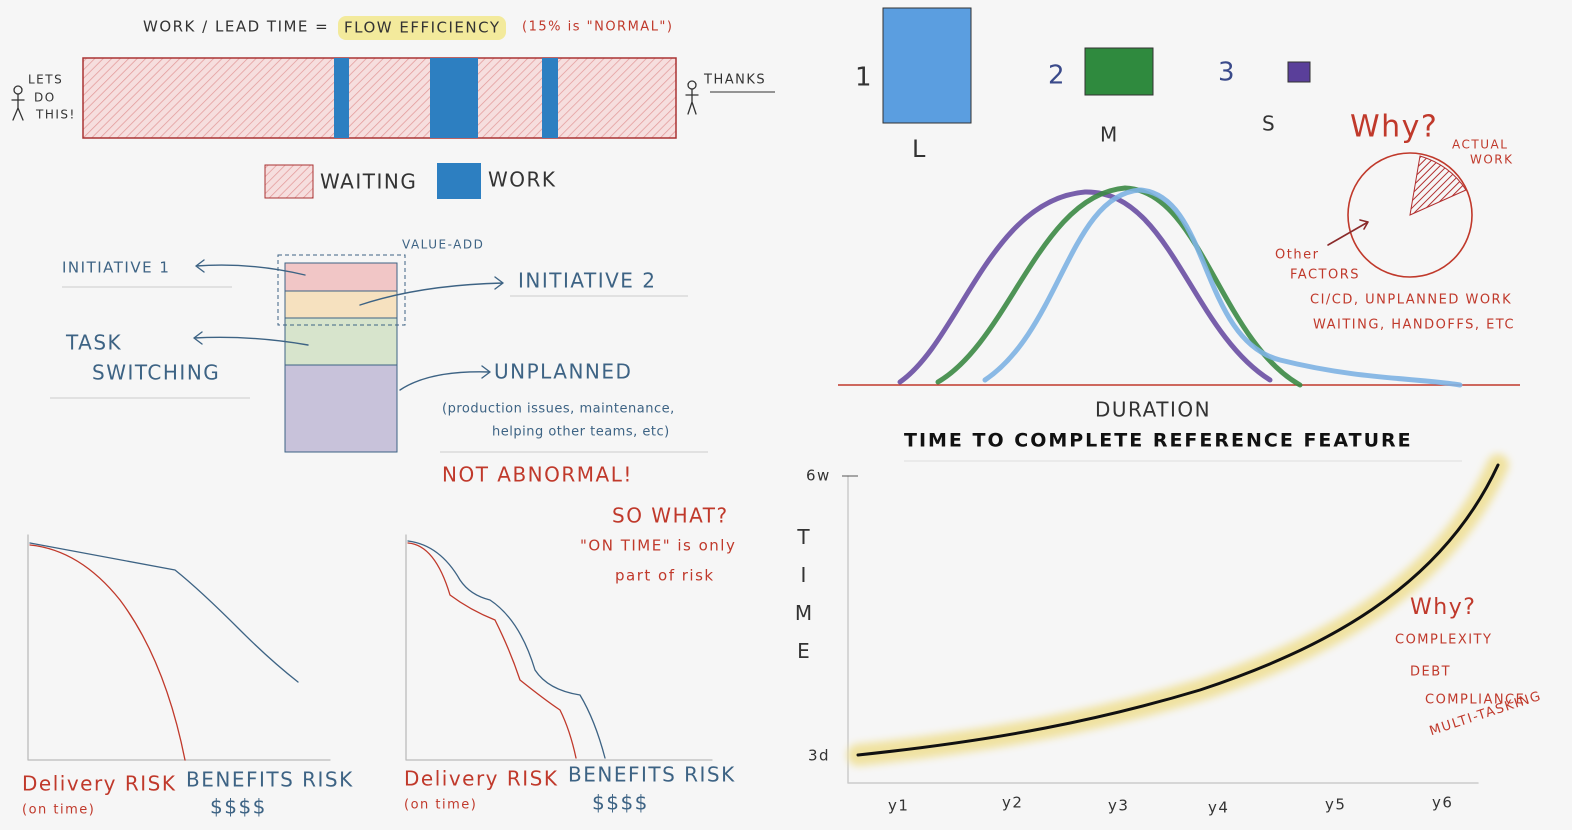 This screenshot has height=830, width=1572. I want to click on lead-time-bar, so click(379, 98).